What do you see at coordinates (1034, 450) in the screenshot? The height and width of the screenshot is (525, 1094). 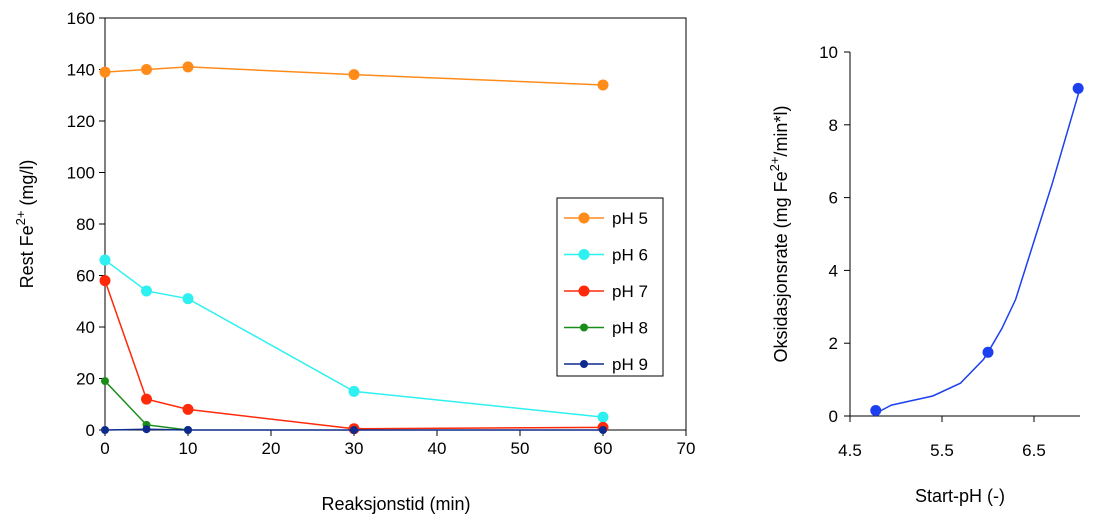 I see `right-x-tick-label: 6.5` at bounding box center [1034, 450].